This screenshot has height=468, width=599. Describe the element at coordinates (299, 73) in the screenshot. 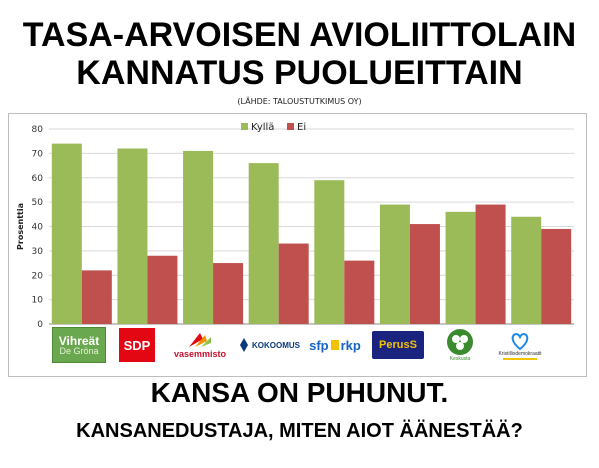

I see `title-line-2: KANNATUS PUOLUEITTAIN` at that location.